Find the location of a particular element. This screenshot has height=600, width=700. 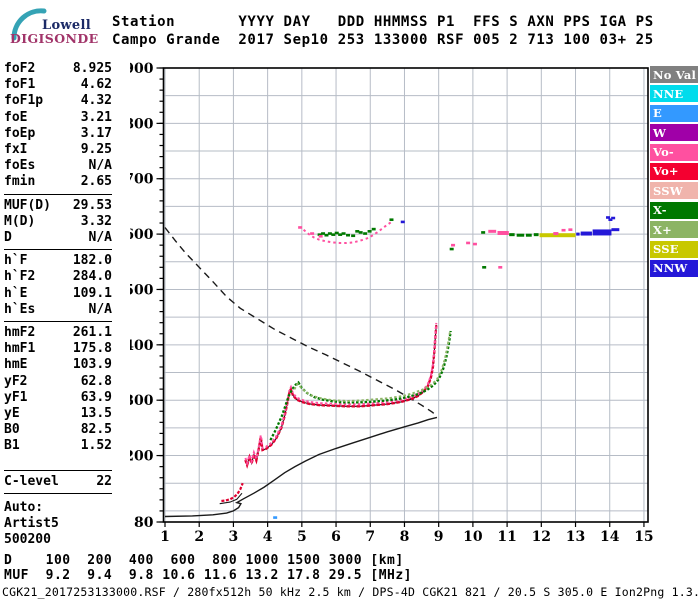

param-label: hmE is located at coordinates (16, 365).